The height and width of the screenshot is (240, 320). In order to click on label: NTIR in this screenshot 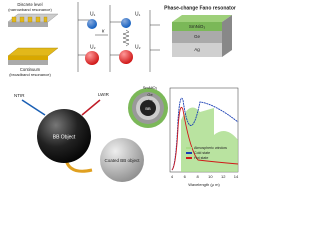, I will do `click(19, 95)`.